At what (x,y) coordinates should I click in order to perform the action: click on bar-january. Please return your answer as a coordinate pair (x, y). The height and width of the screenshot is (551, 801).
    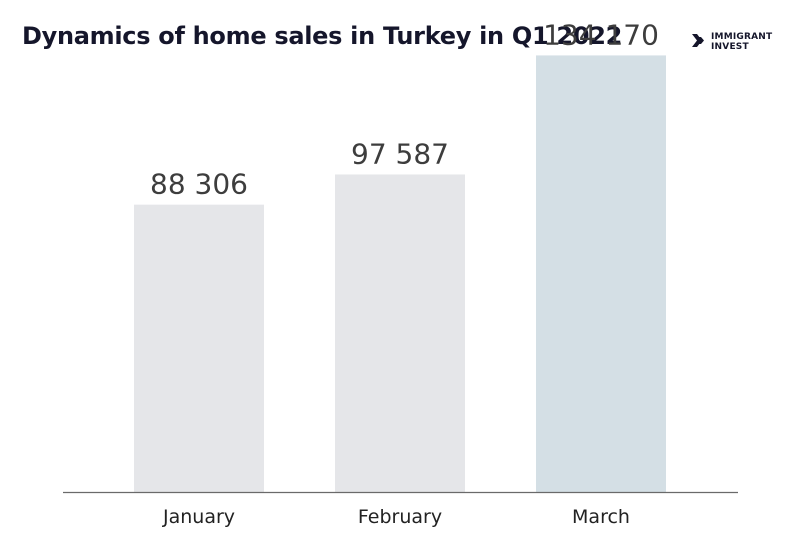
    Looking at the image, I should click on (199, 348).